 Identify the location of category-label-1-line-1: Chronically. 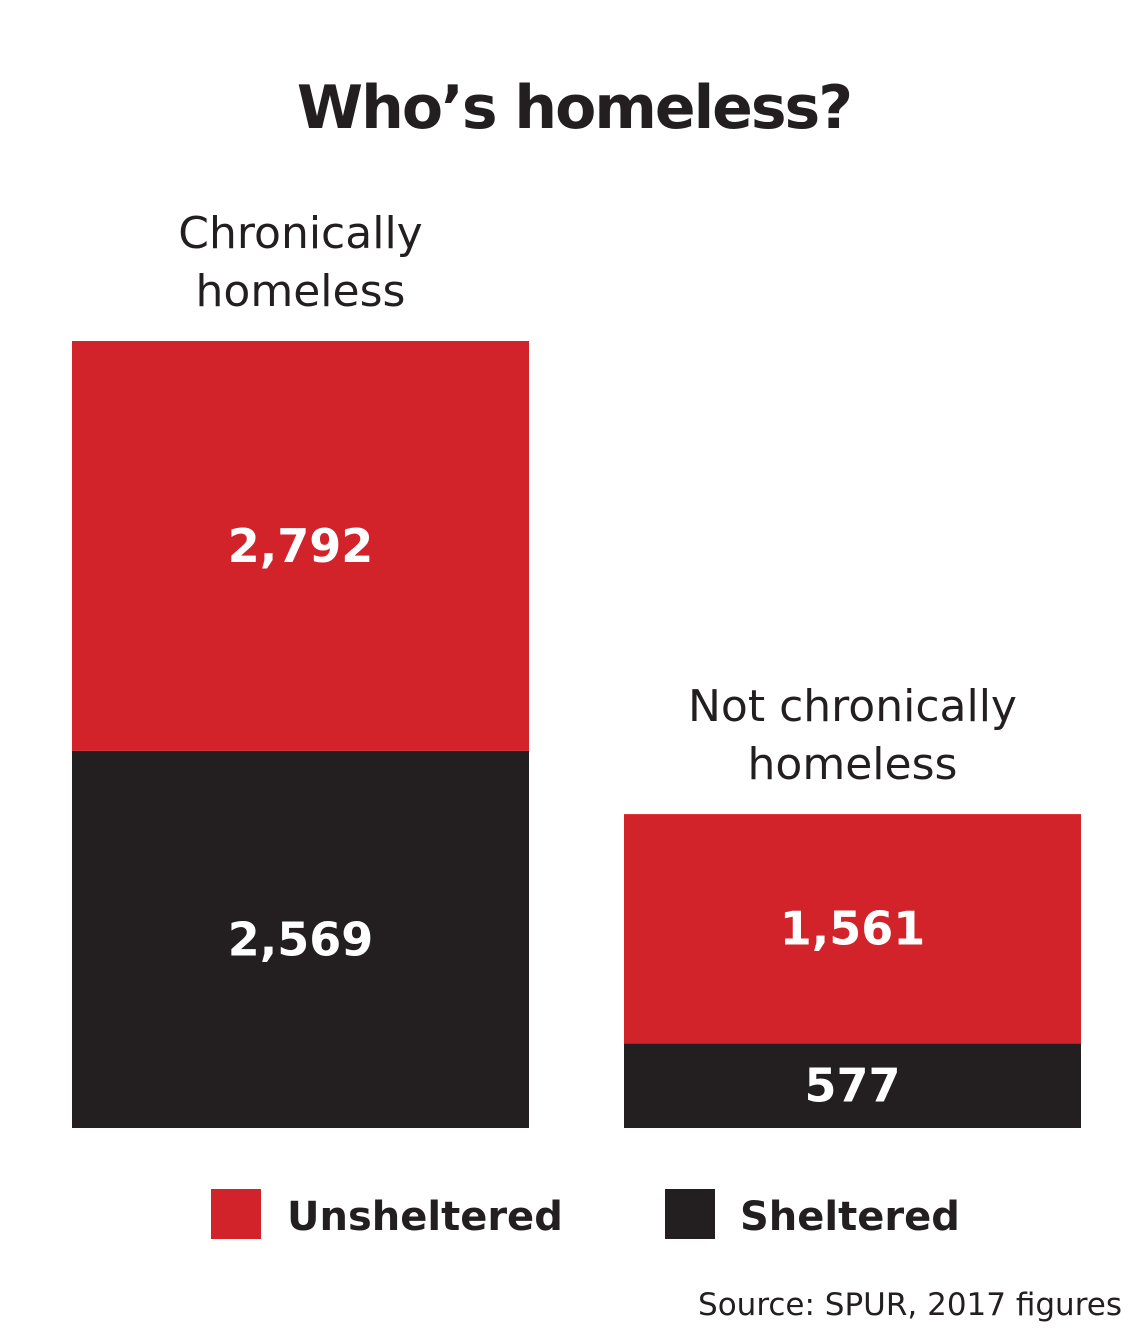
(300, 233).